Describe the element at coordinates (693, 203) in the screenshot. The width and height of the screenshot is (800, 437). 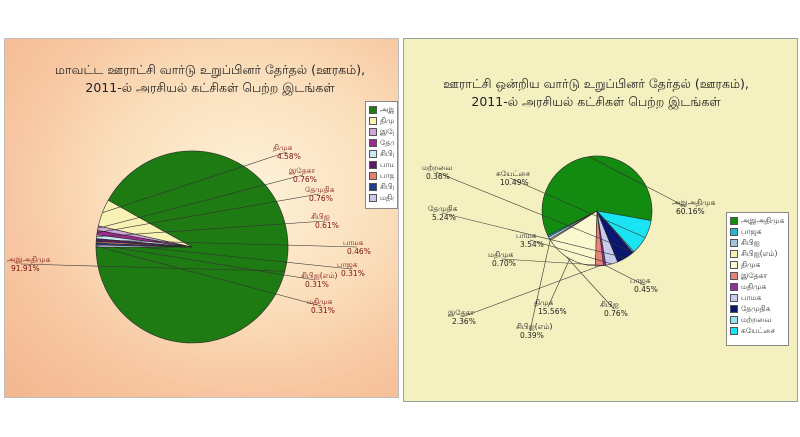
I see `slice-label-1-0: அஇஅதிமுக` at that location.